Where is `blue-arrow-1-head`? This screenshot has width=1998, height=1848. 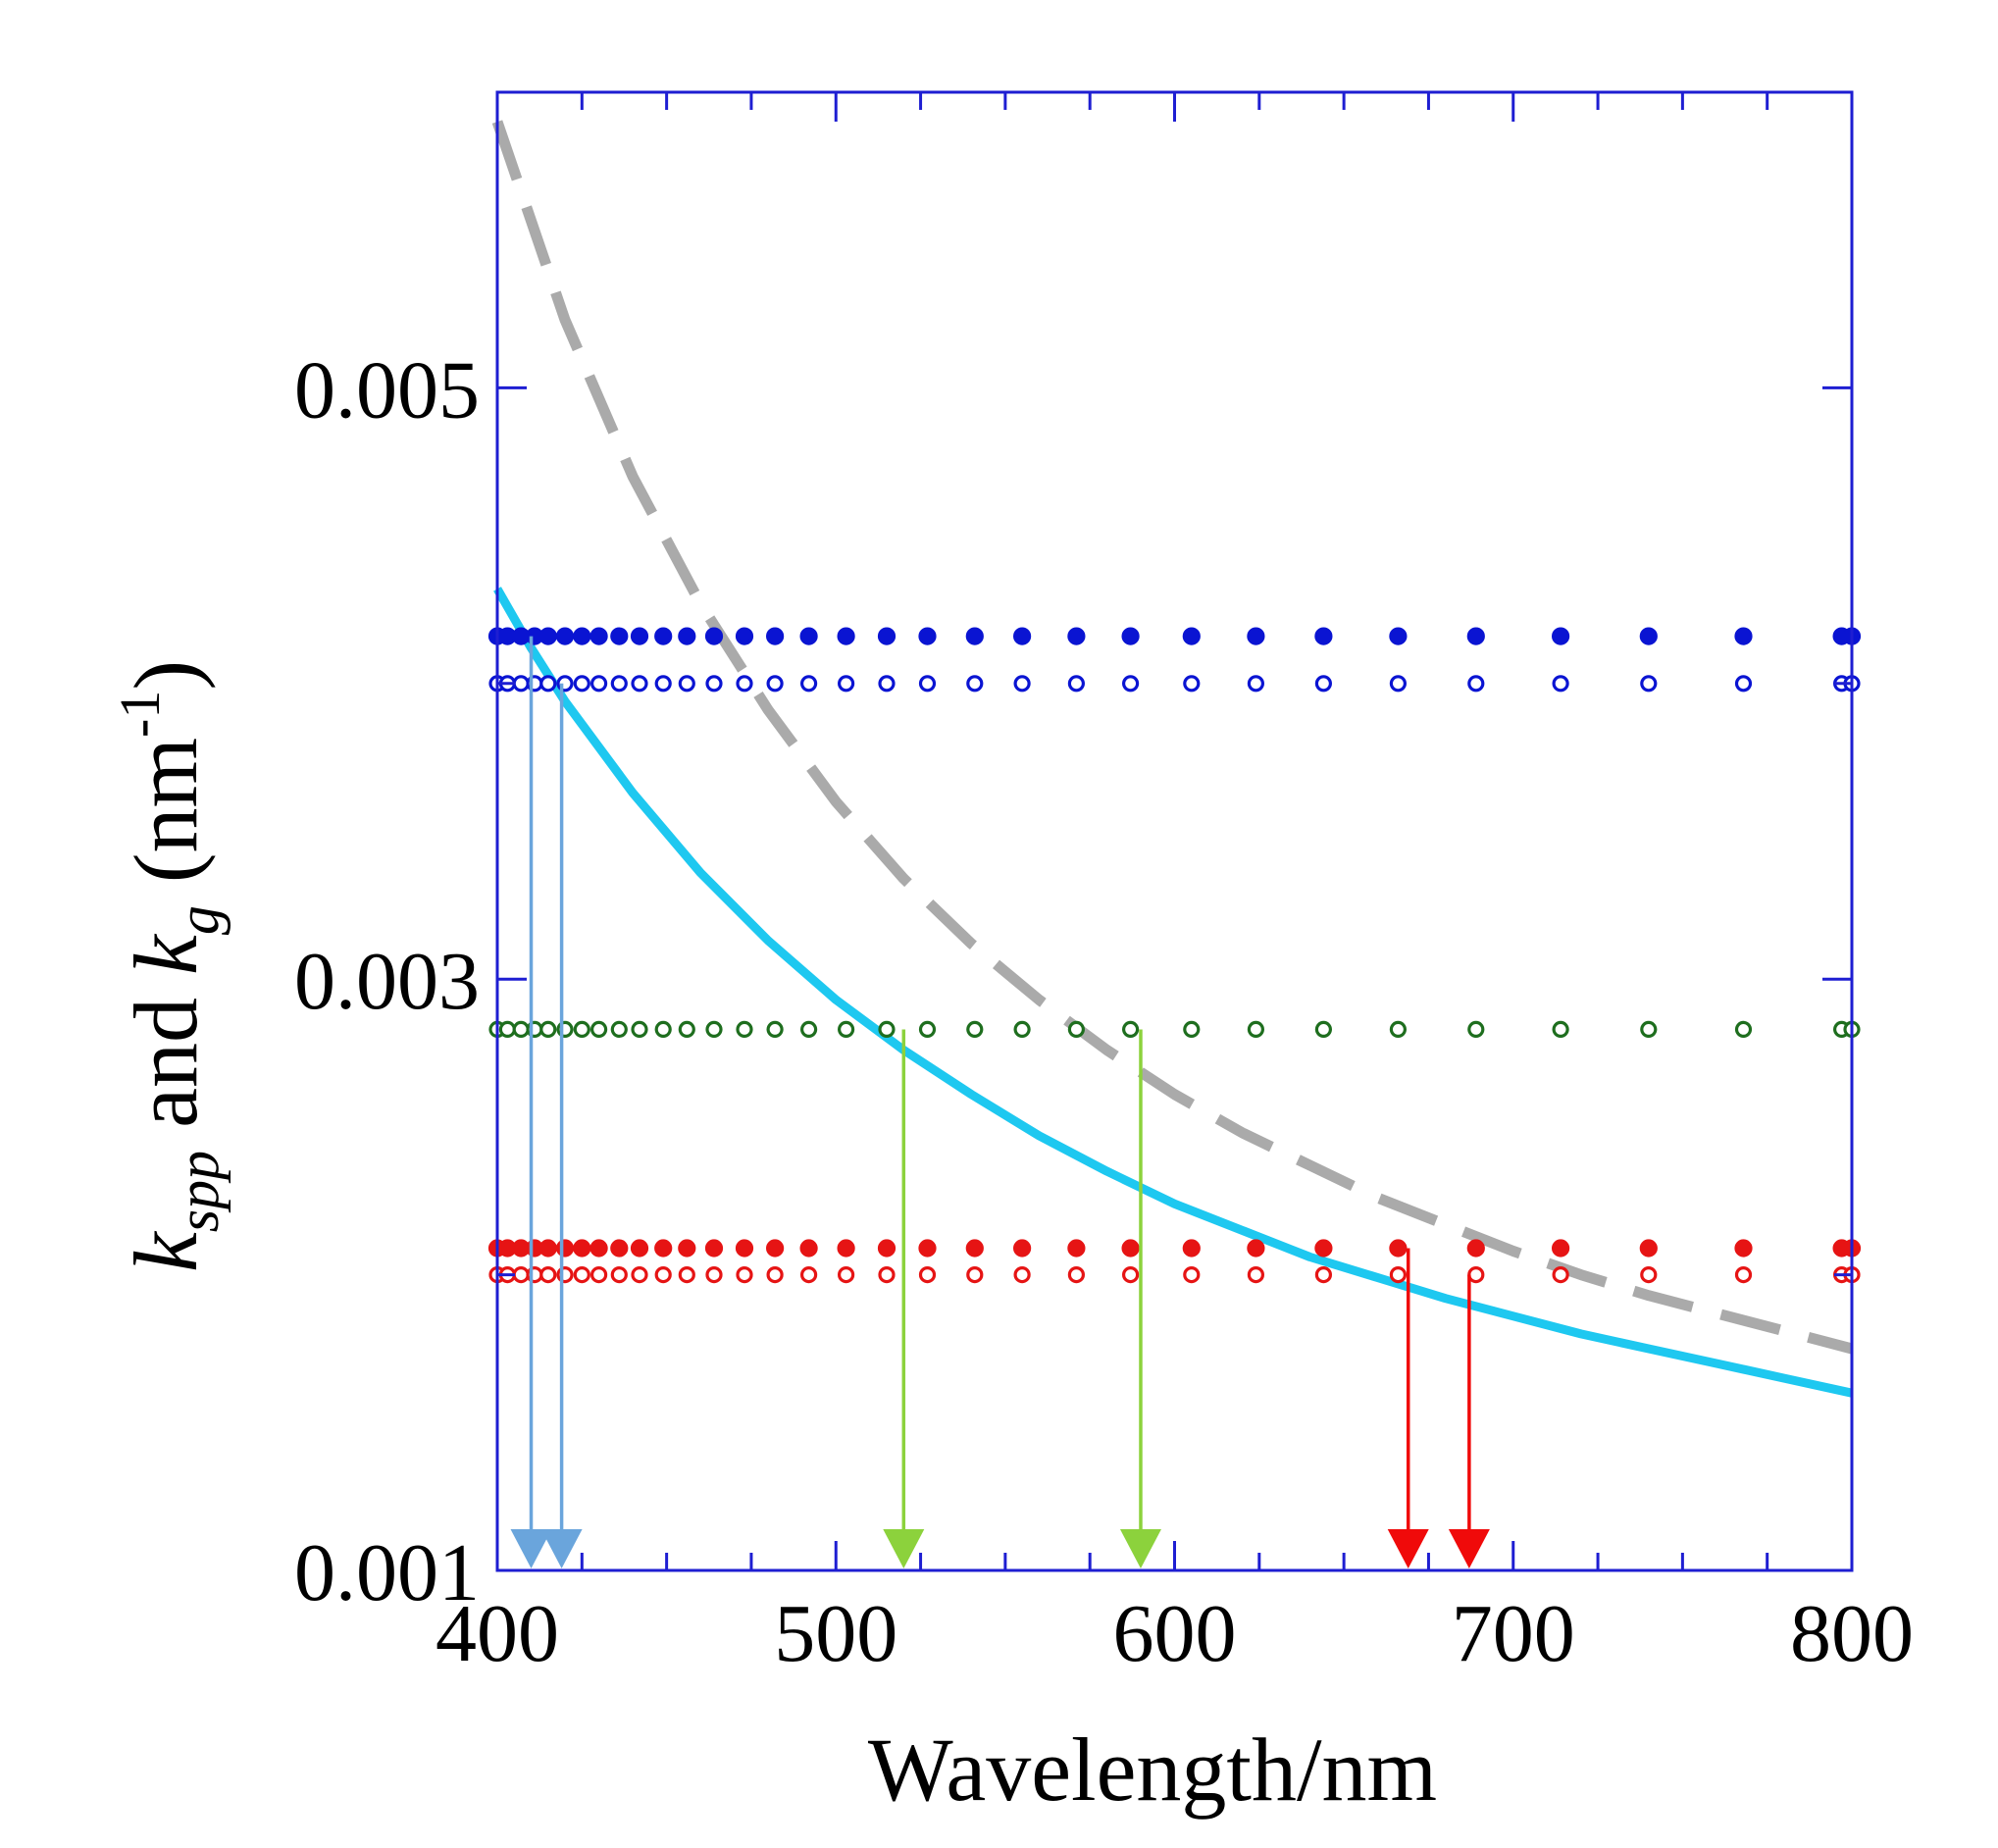 blue-arrow-1-head is located at coordinates (531, 1548).